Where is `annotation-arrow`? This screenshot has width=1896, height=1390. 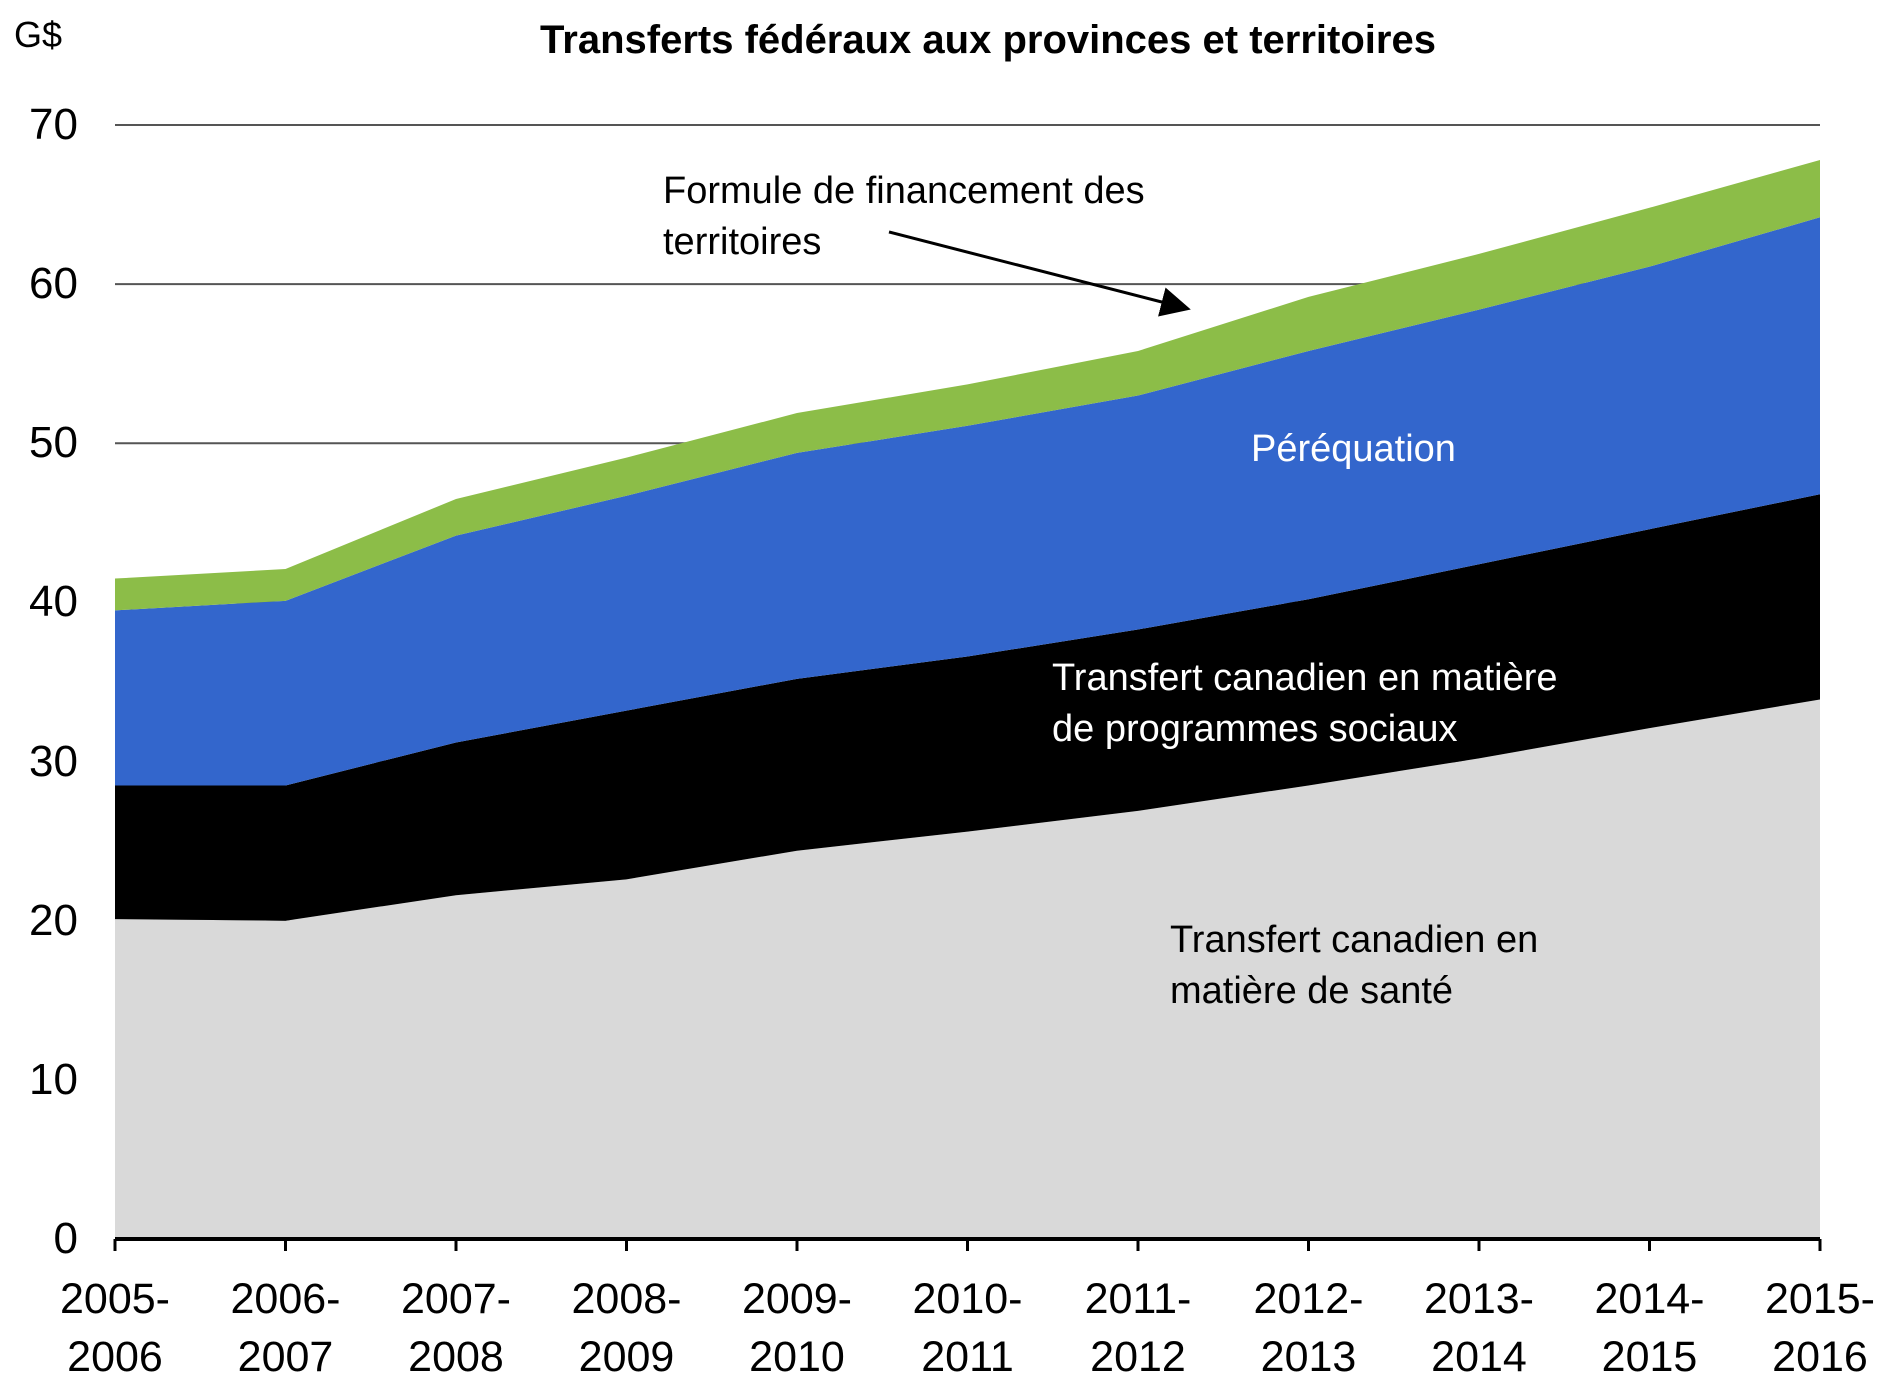
annotation-arrow is located at coordinates (1039, 273).